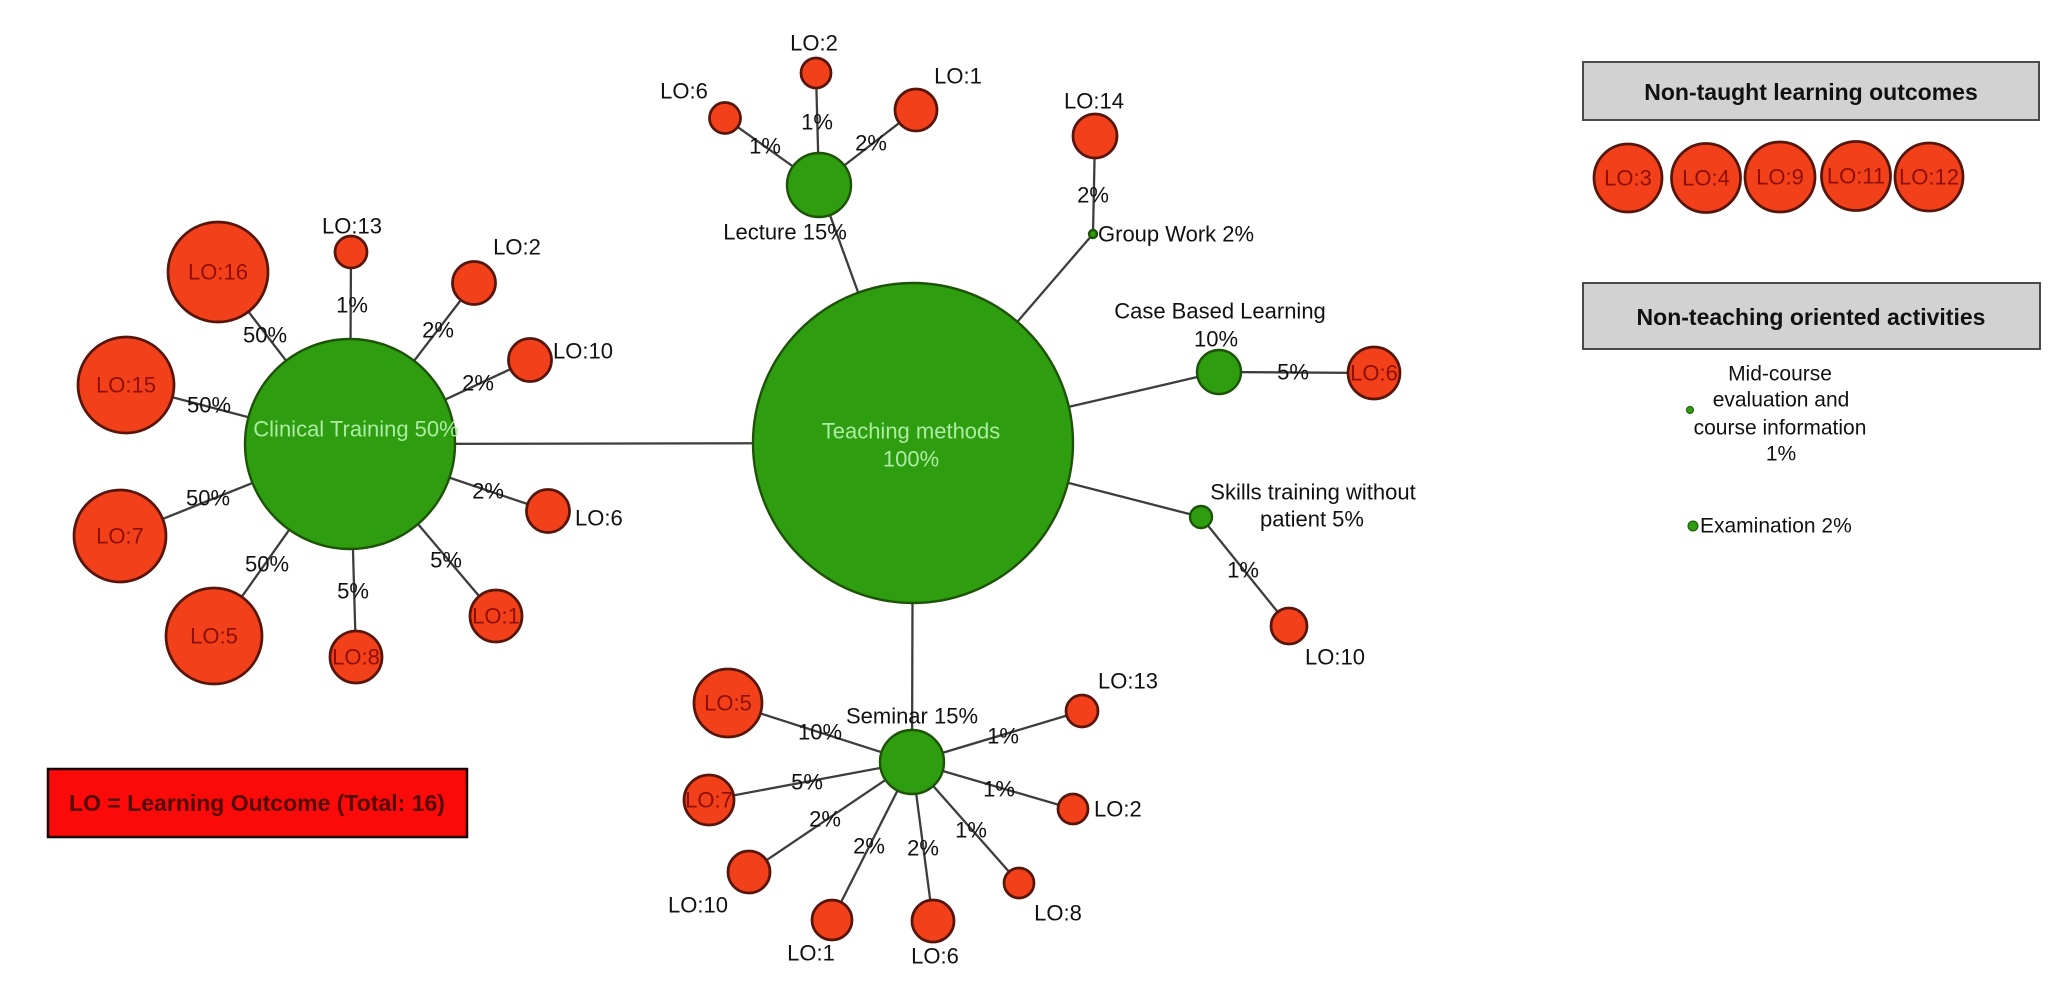 The width and height of the screenshot is (2059, 1001). Describe the element at coordinates (1929, 177) in the screenshot. I see `svg-text: LO:12` at that location.